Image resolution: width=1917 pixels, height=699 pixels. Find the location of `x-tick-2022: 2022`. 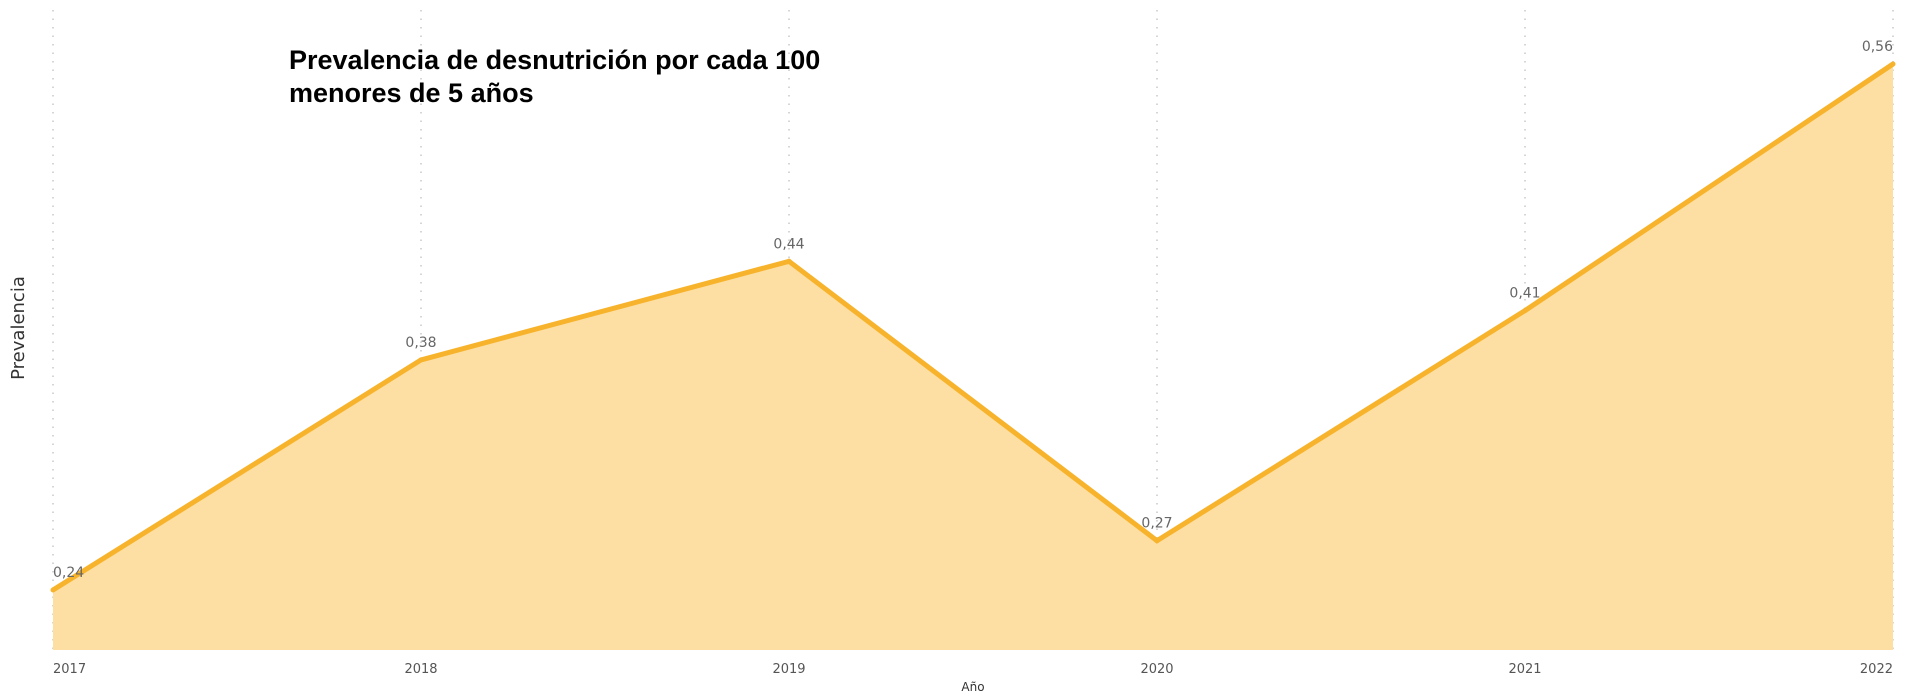

x-tick-2022: 2022 is located at coordinates (1876, 669).